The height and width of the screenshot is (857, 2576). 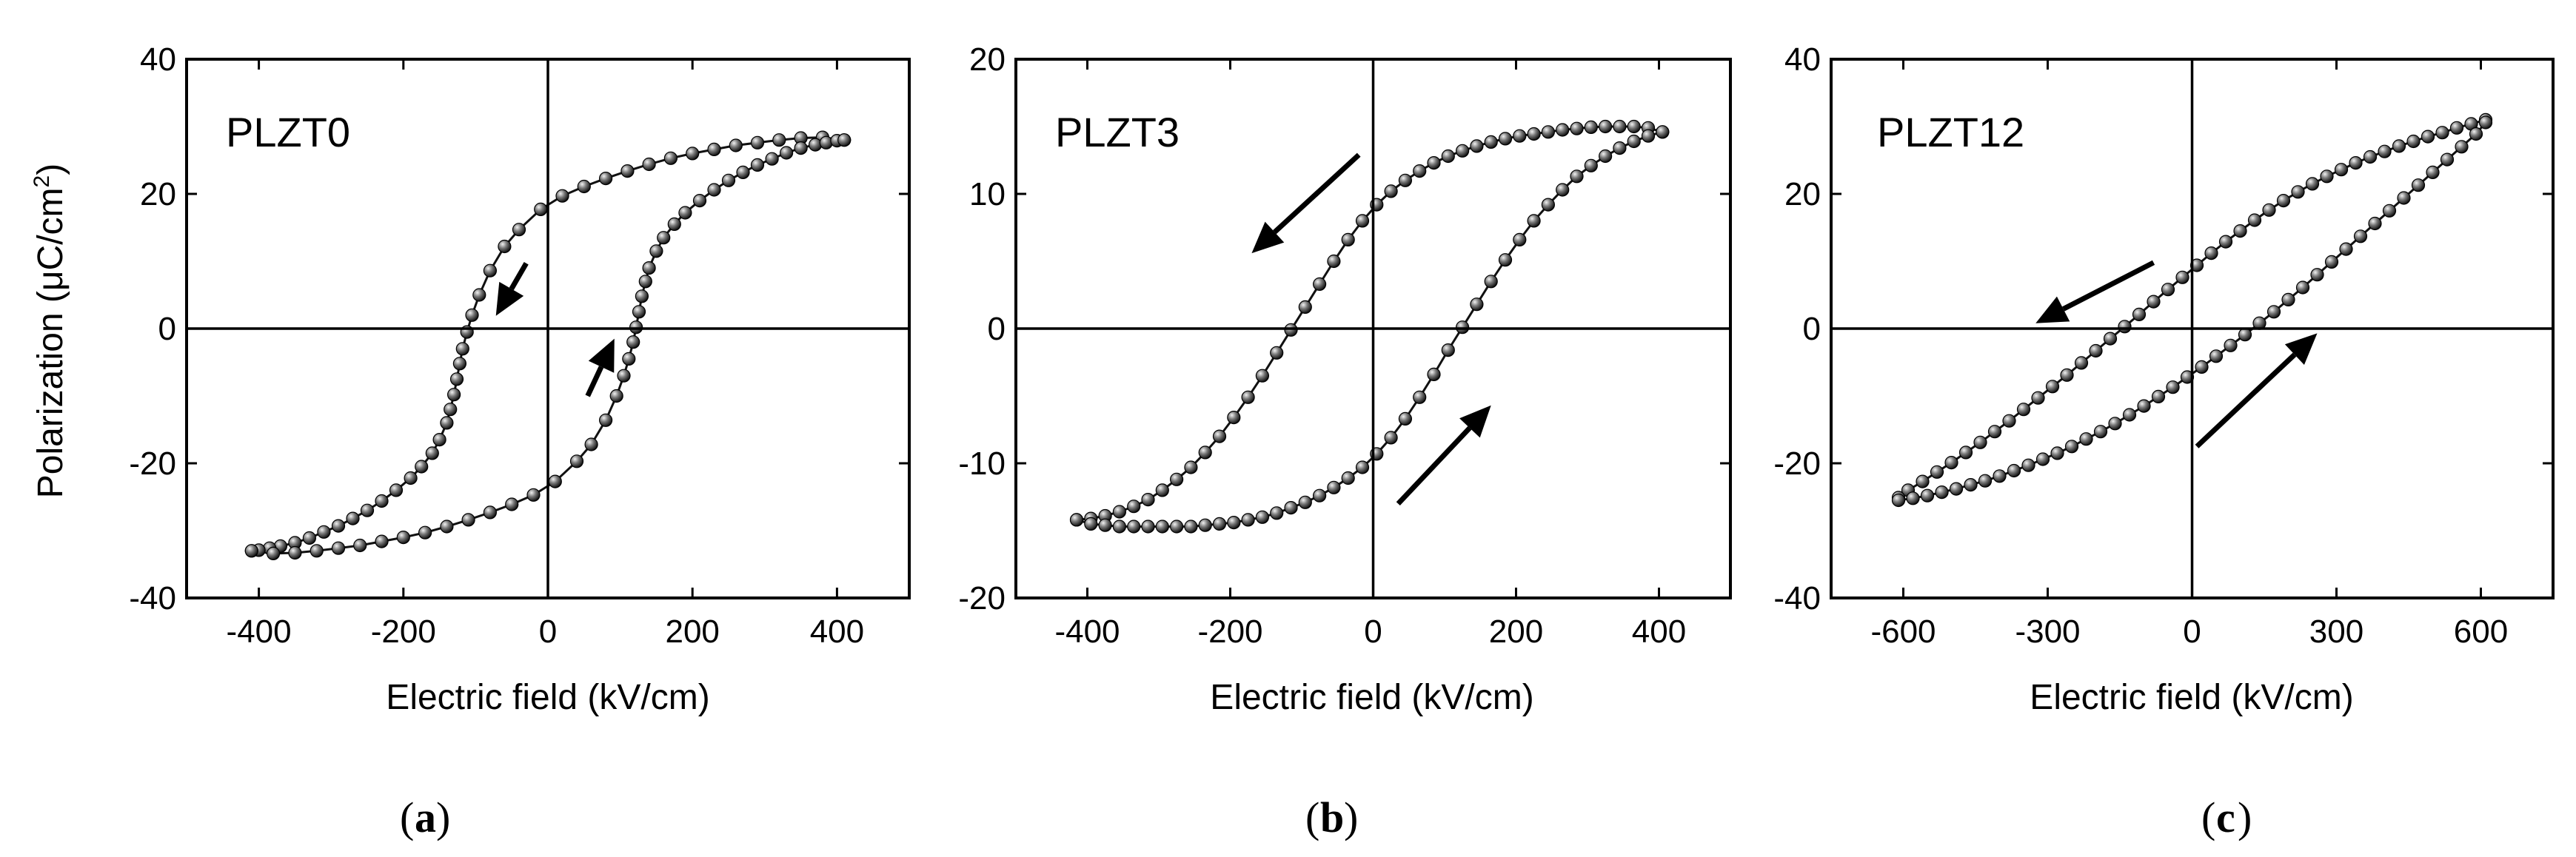 What do you see at coordinates (259, 632) in the screenshot?
I see `panel-a-xtick-label: -400` at bounding box center [259, 632].